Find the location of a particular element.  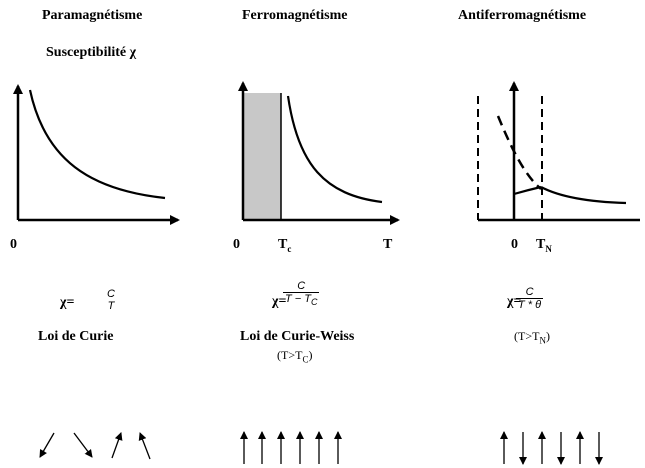

curie-curve is located at coordinates (97, 144).